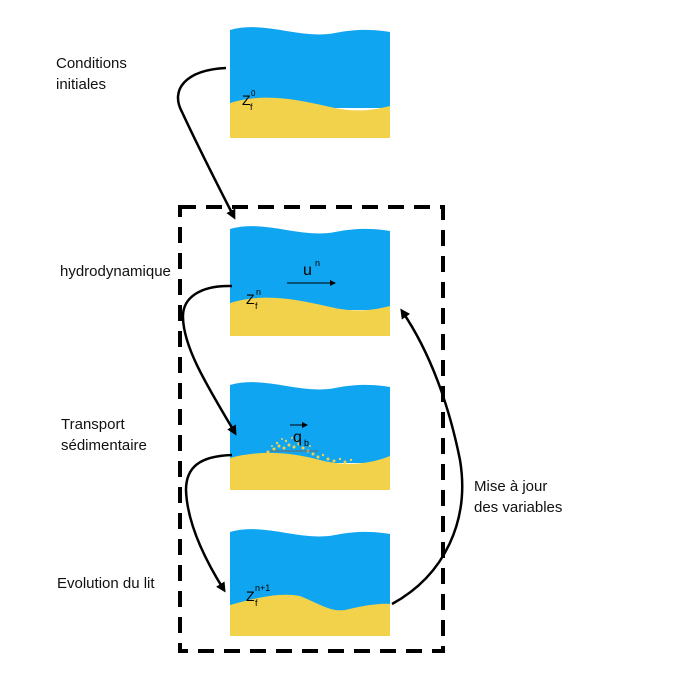 The height and width of the screenshot is (686, 686). I want to click on sediment-particles, so click(309, 450).